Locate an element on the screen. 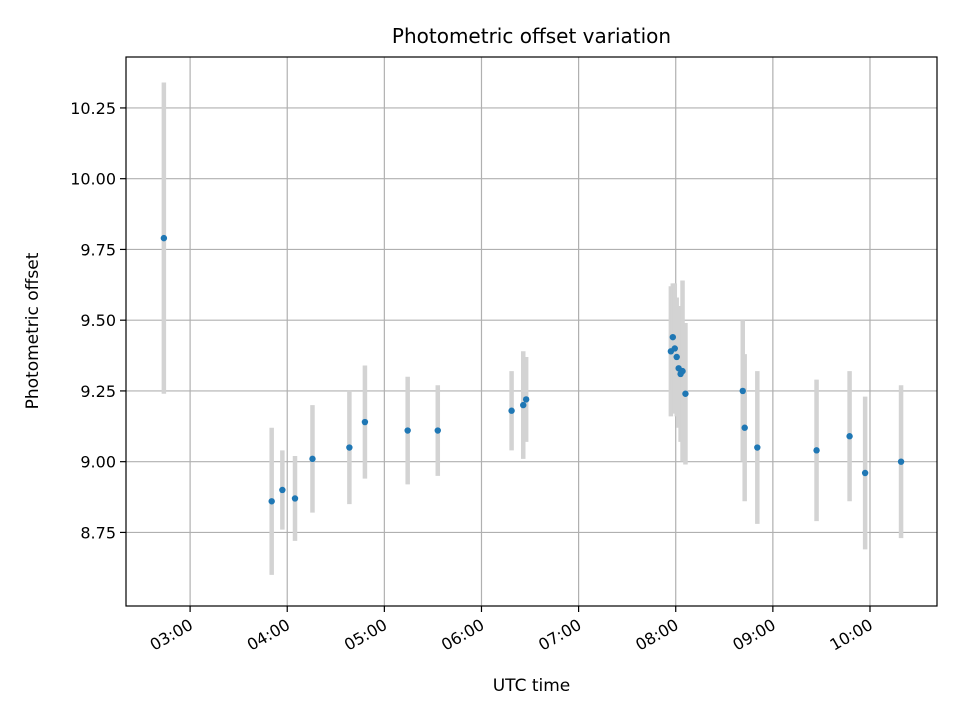 This screenshot has height=720, width=960. y-tick-label: 10.00 is located at coordinates (93, 179).